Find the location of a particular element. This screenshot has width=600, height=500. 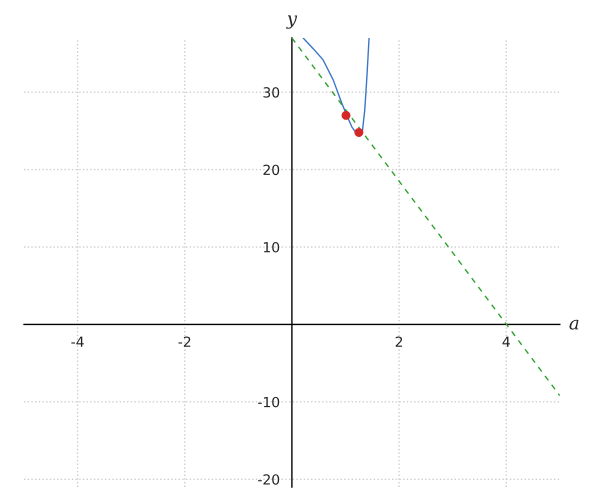

x-tick-label: 4 is located at coordinates (506, 341).